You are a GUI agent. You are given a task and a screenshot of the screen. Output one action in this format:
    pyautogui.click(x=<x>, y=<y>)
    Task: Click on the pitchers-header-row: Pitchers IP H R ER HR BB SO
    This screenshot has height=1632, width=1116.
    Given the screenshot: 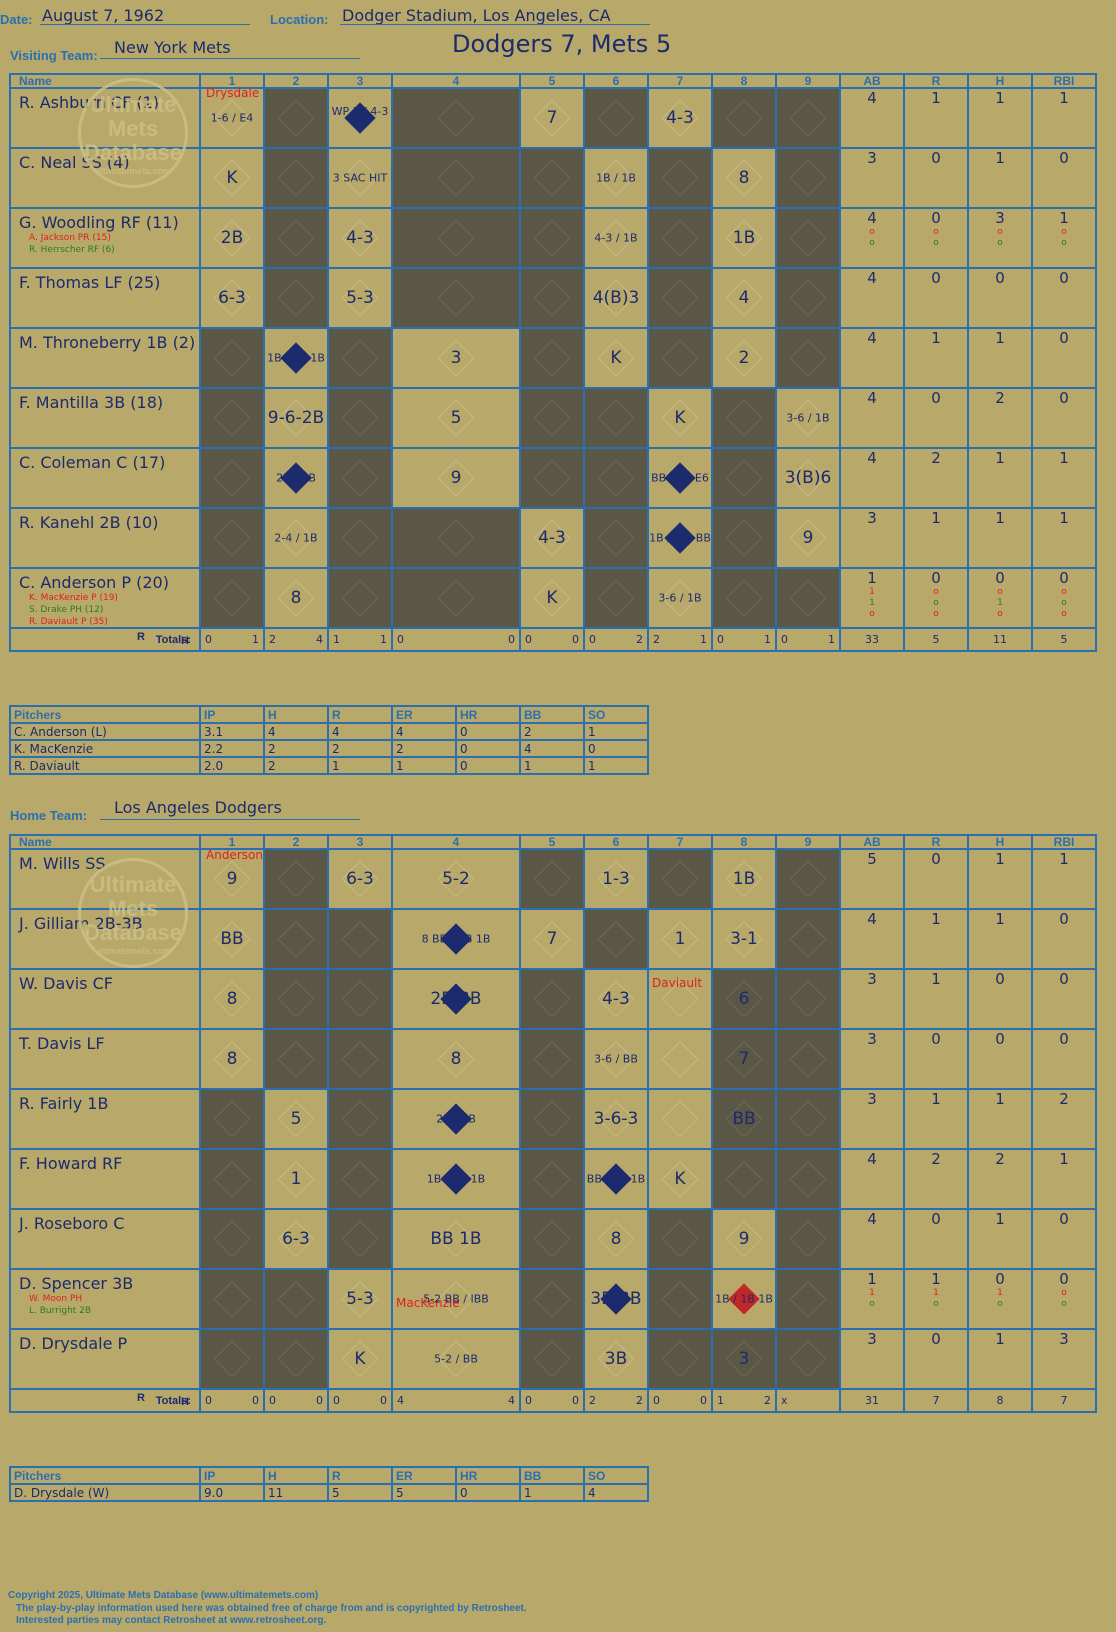 What is the action you would take?
    pyautogui.click(x=329, y=714)
    